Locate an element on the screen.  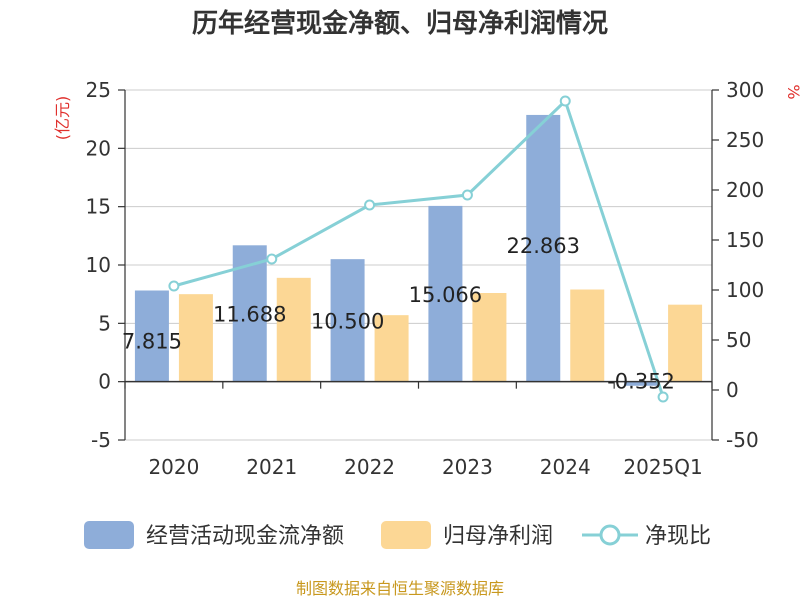
cash-flow-data-label: 22.863 is located at coordinates (543, 246).